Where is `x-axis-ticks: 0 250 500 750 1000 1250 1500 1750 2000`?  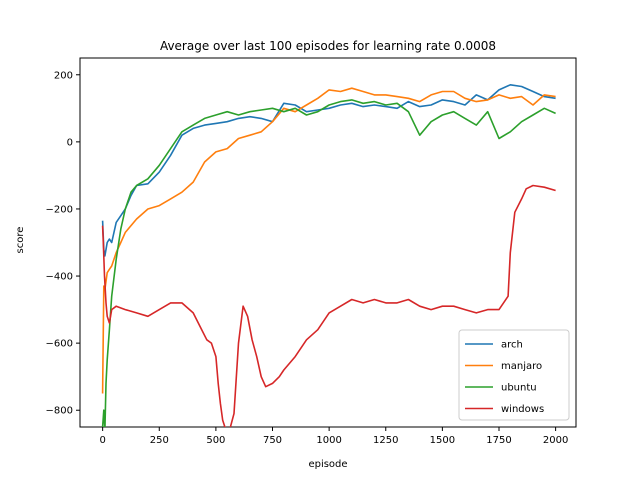 x-axis-ticks: 0 250 500 750 1000 1250 1500 1750 2000 is located at coordinates (333, 436).